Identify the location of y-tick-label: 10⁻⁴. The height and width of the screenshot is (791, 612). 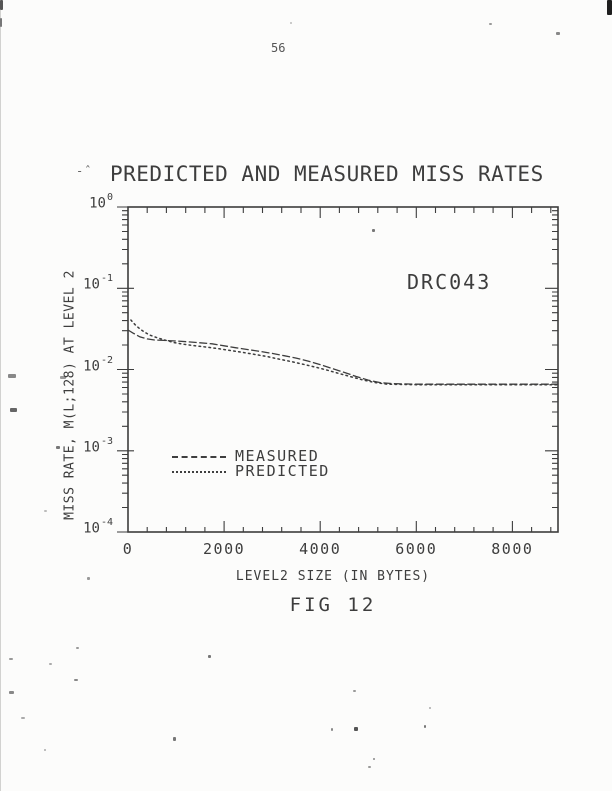
(98, 527).